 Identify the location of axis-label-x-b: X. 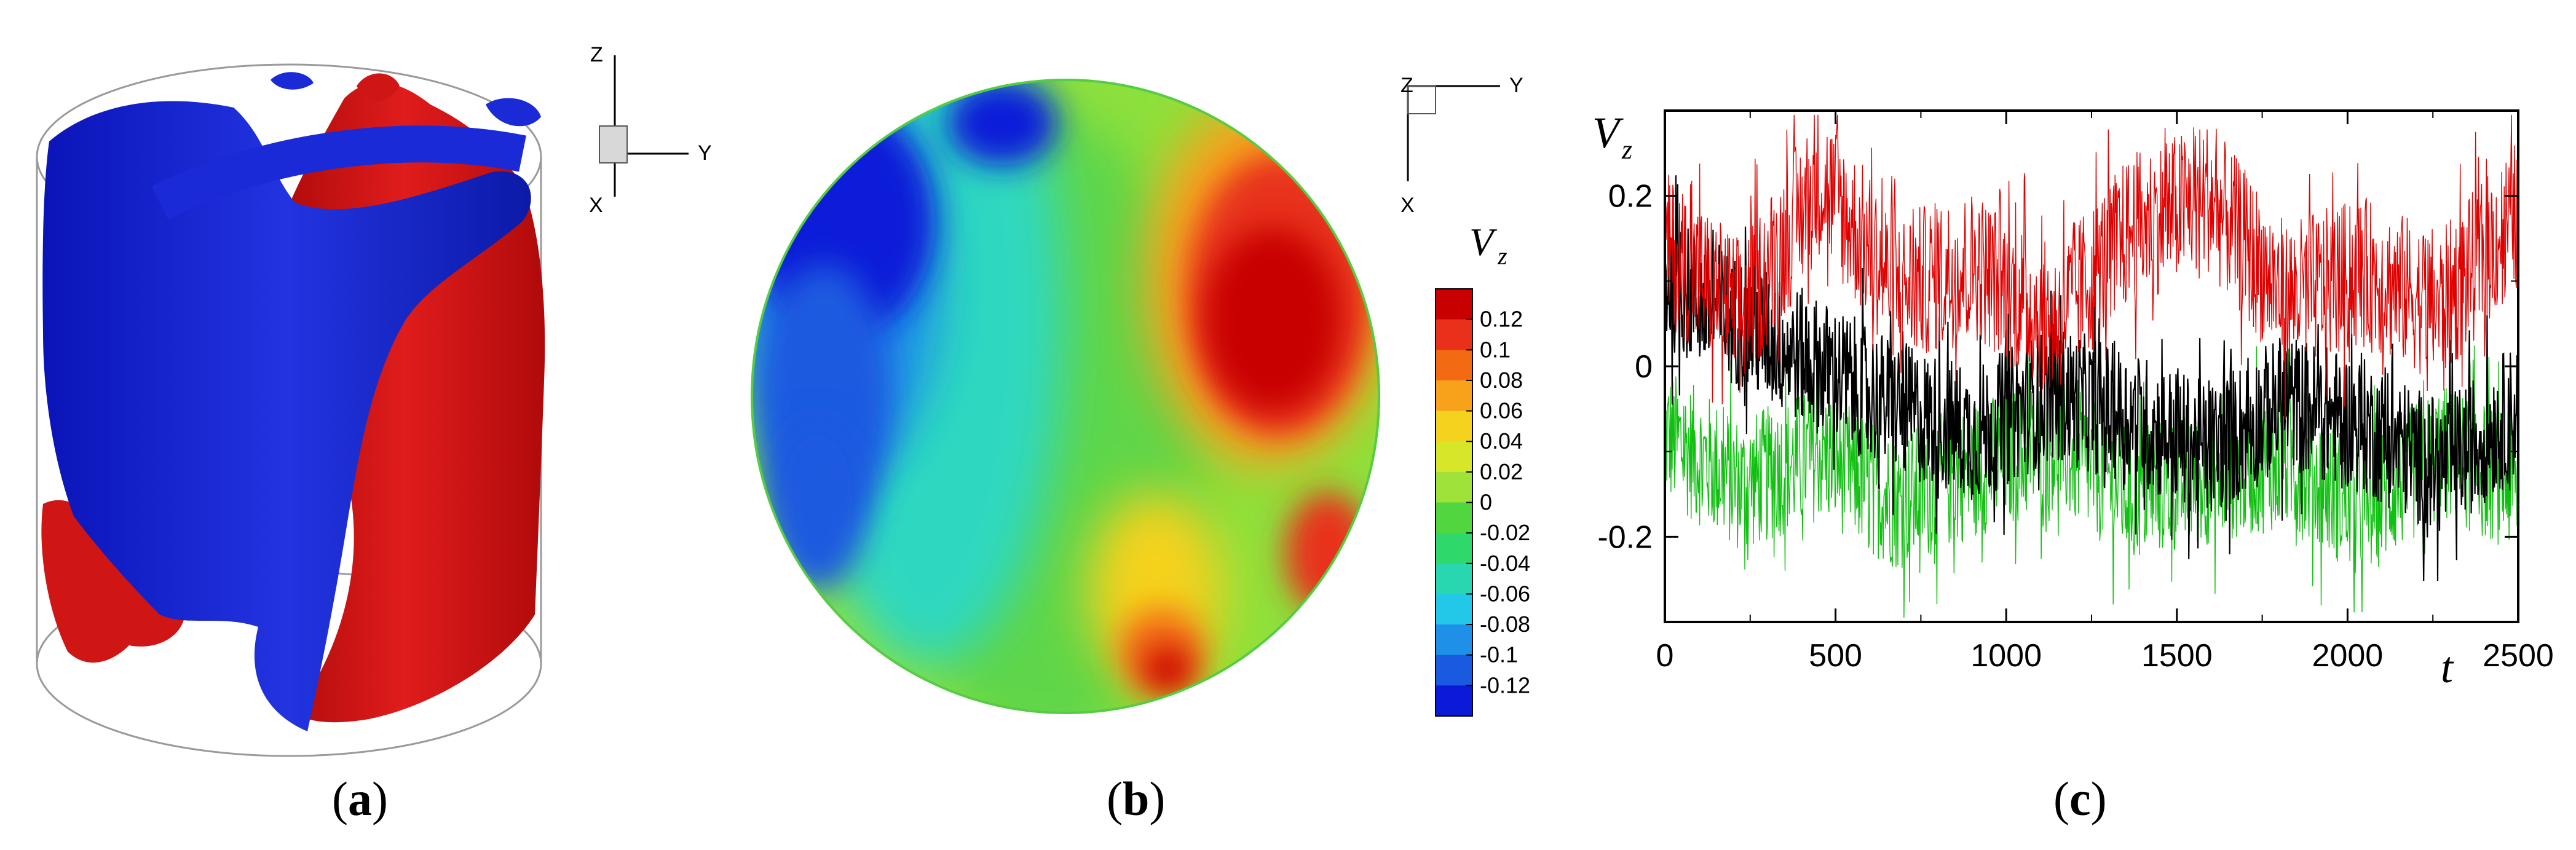
(1408, 205).